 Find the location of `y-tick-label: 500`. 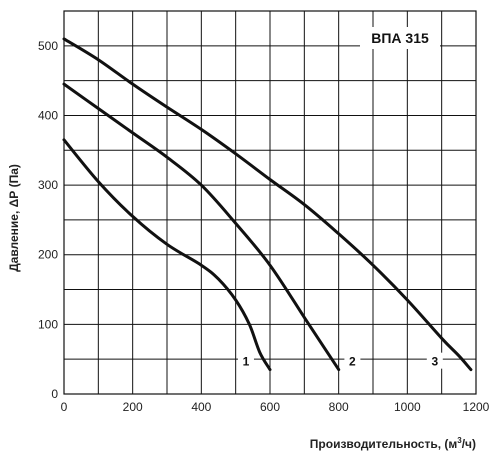

y-tick-label: 500 is located at coordinates (48, 46).